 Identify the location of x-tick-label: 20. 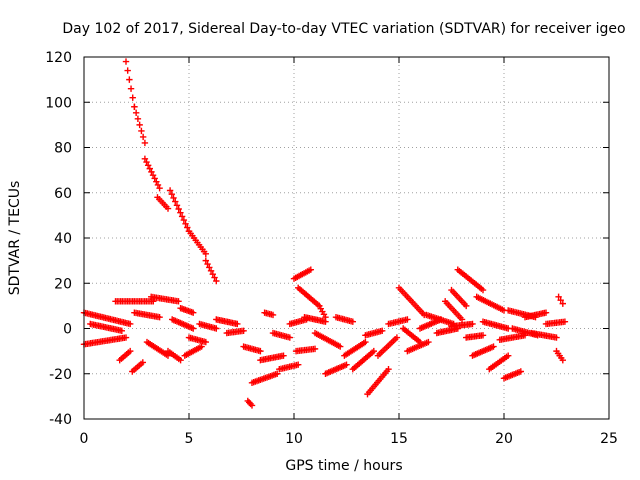
(504, 439).